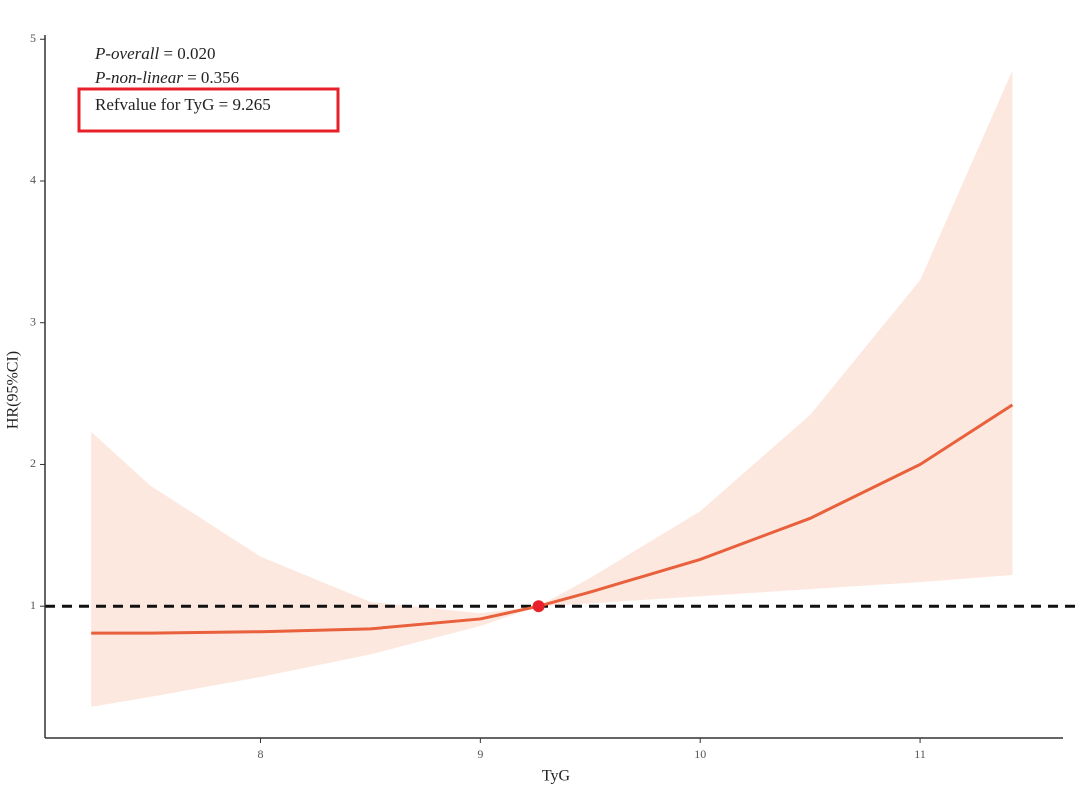 This screenshot has height=801, width=1080. I want to click on svg-text: P-overall = 0.020, so click(155, 53).